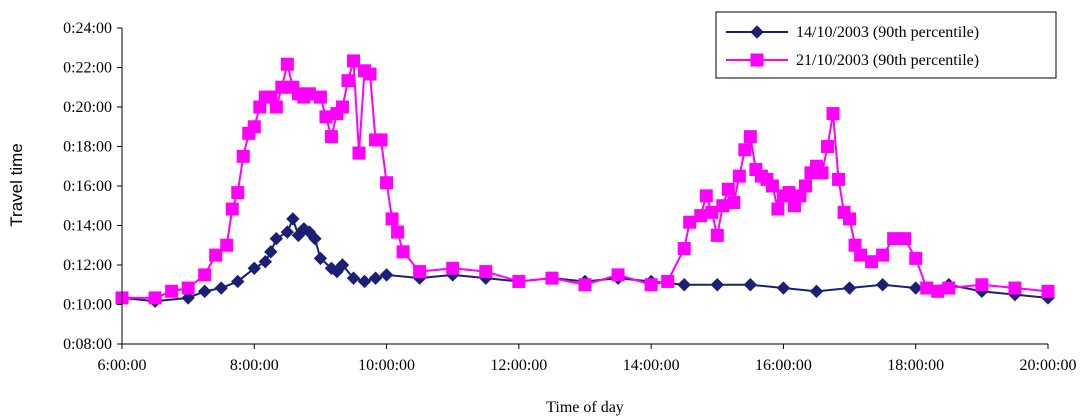  What do you see at coordinates (783, 365) in the screenshot?
I see `x-tick-label: 16:00:00` at bounding box center [783, 365].